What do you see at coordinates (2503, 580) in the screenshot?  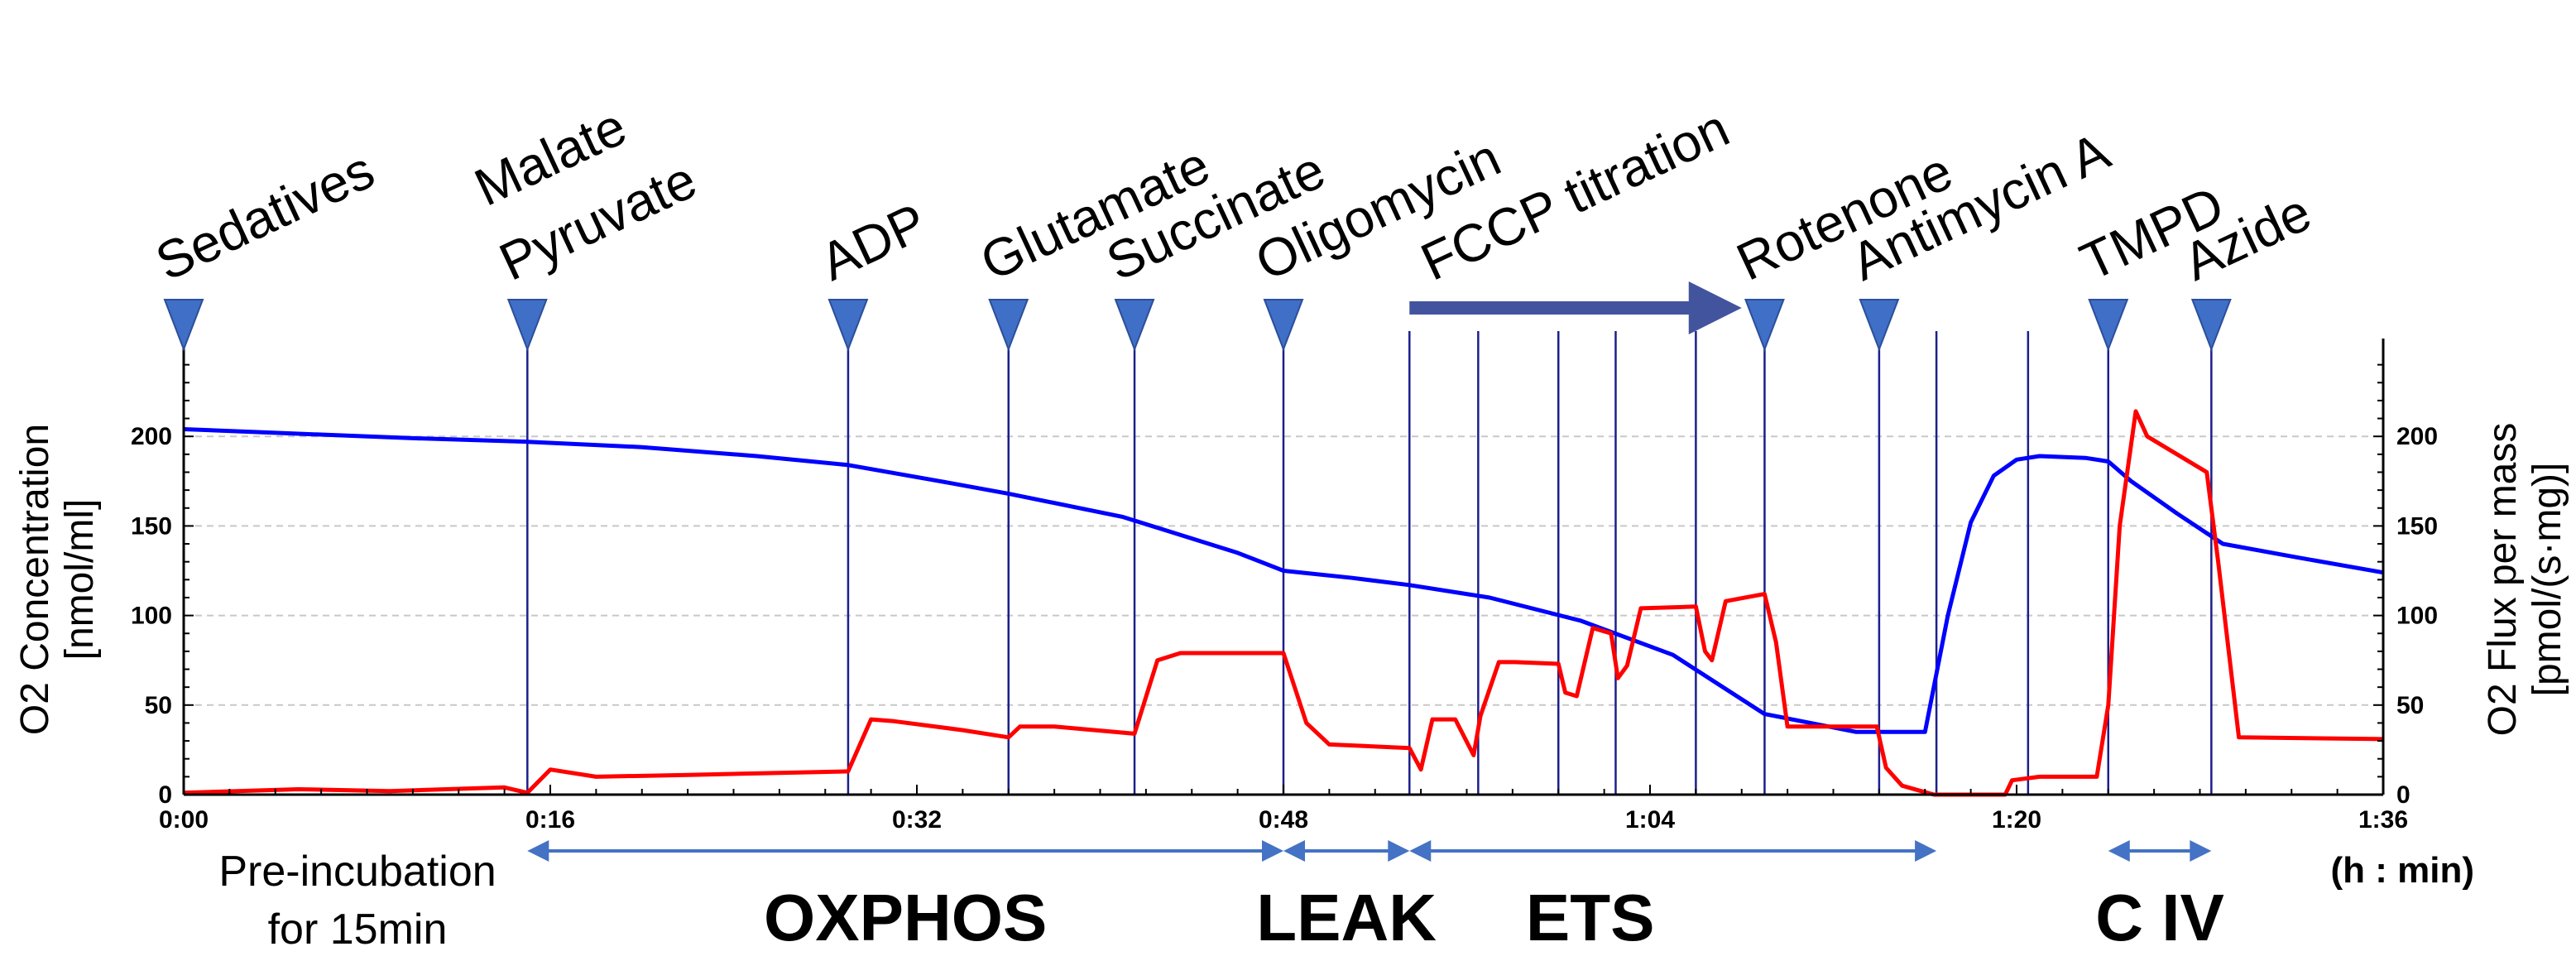 I see `right-axis-title-line1: O2 Flux per mass` at bounding box center [2503, 580].